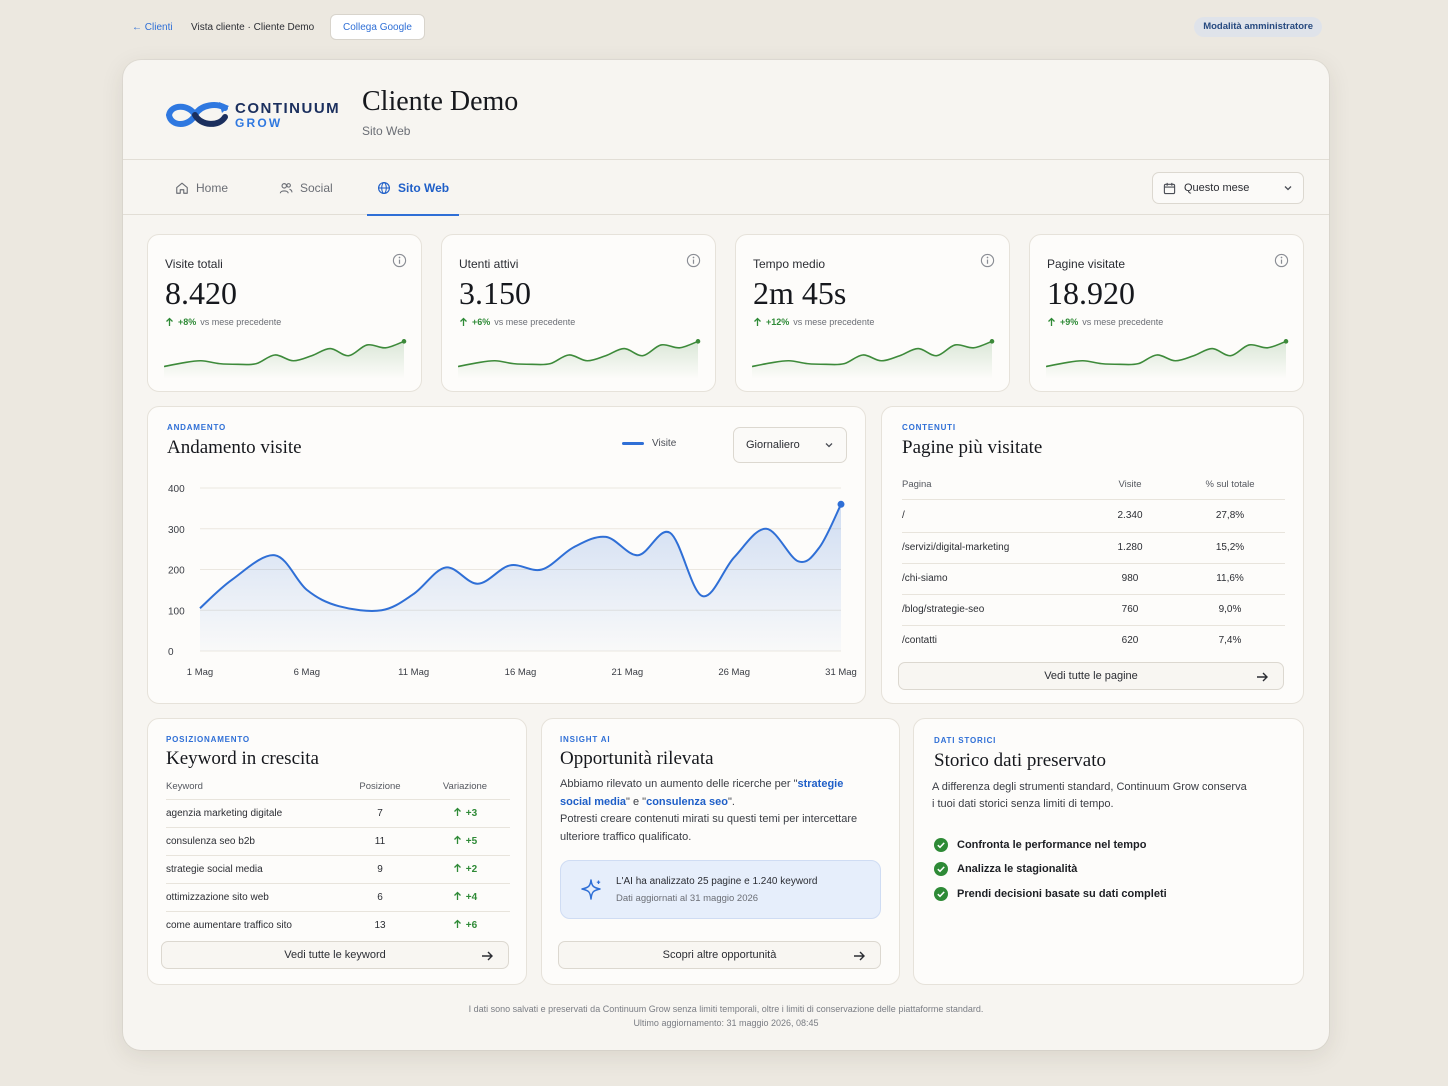  What do you see at coordinates (335, 955) in the screenshot?
I see `view-all-keywords-button: Vedi tutte le keyword` at bounding box center [335, 955].